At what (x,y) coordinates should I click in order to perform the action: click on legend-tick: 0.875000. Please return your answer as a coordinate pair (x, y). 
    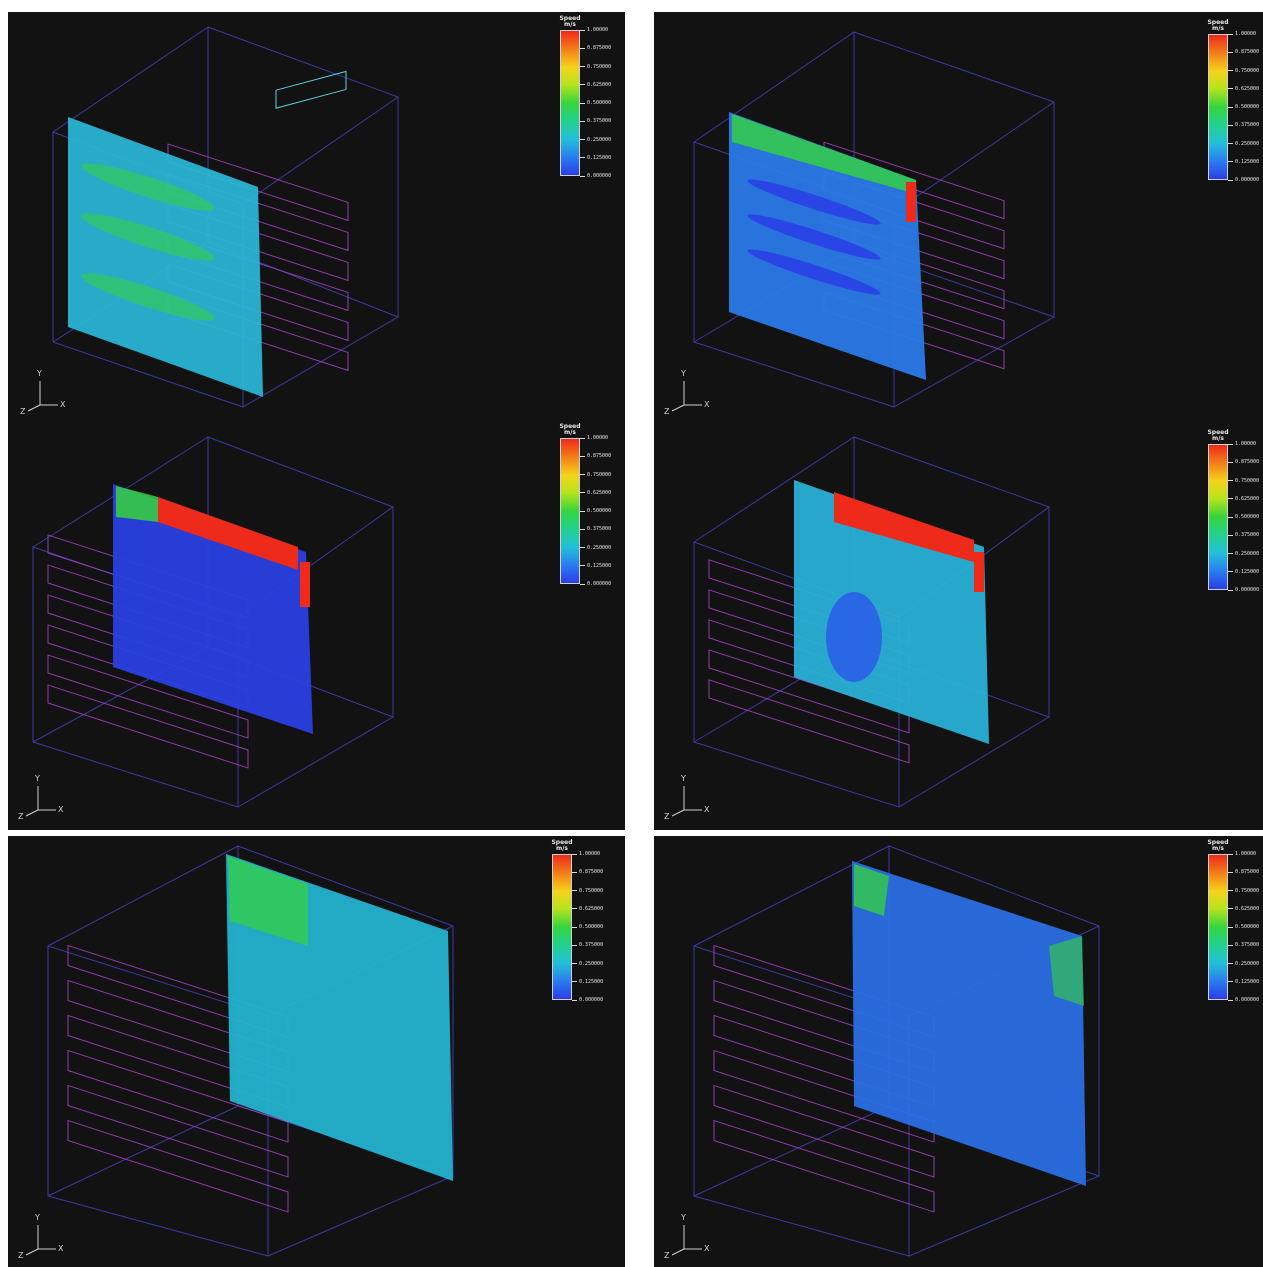
    Looking at the image, I should click on (1243, 872).